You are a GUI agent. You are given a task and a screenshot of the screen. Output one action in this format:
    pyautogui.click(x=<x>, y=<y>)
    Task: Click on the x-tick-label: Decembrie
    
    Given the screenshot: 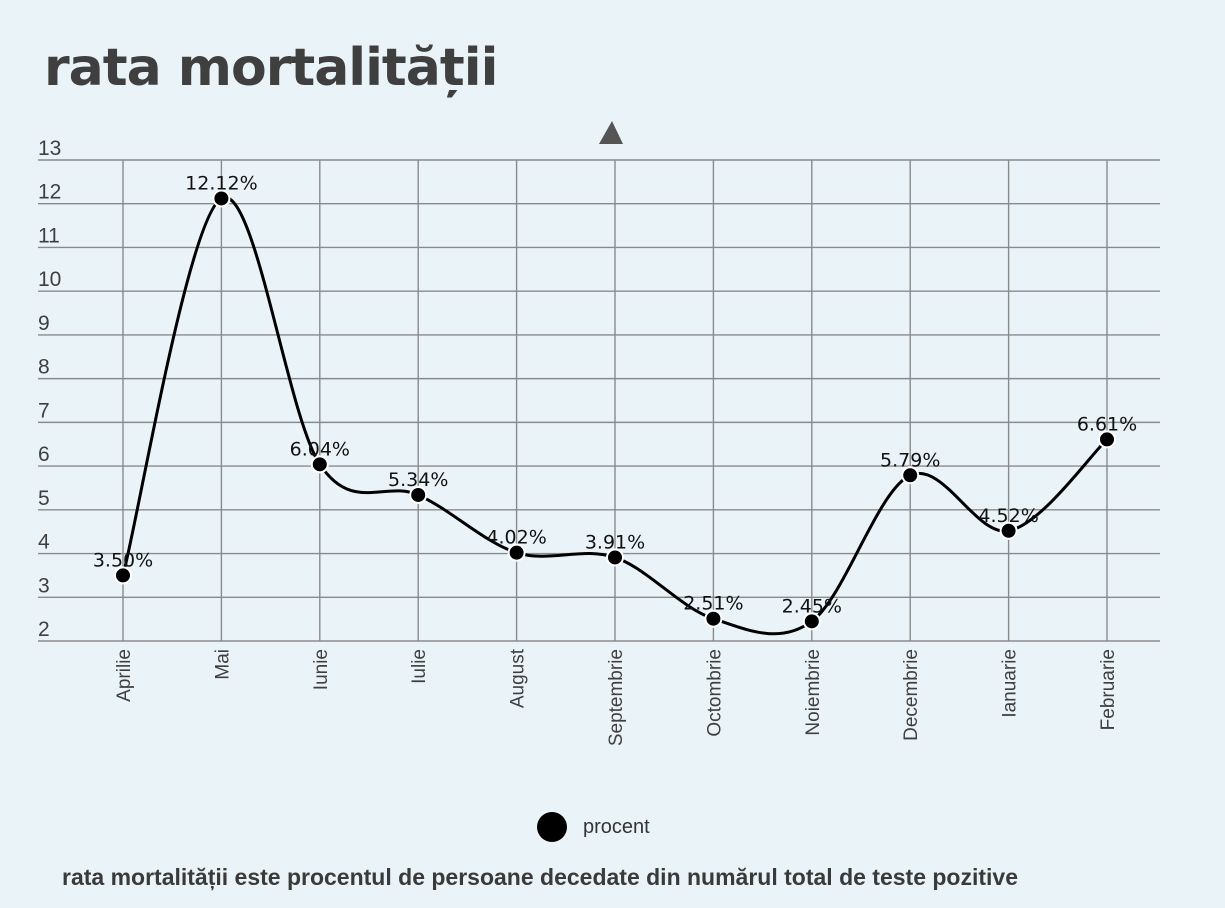 What is the action you would take?
    pyautogui.click(x=911, y=695)
    